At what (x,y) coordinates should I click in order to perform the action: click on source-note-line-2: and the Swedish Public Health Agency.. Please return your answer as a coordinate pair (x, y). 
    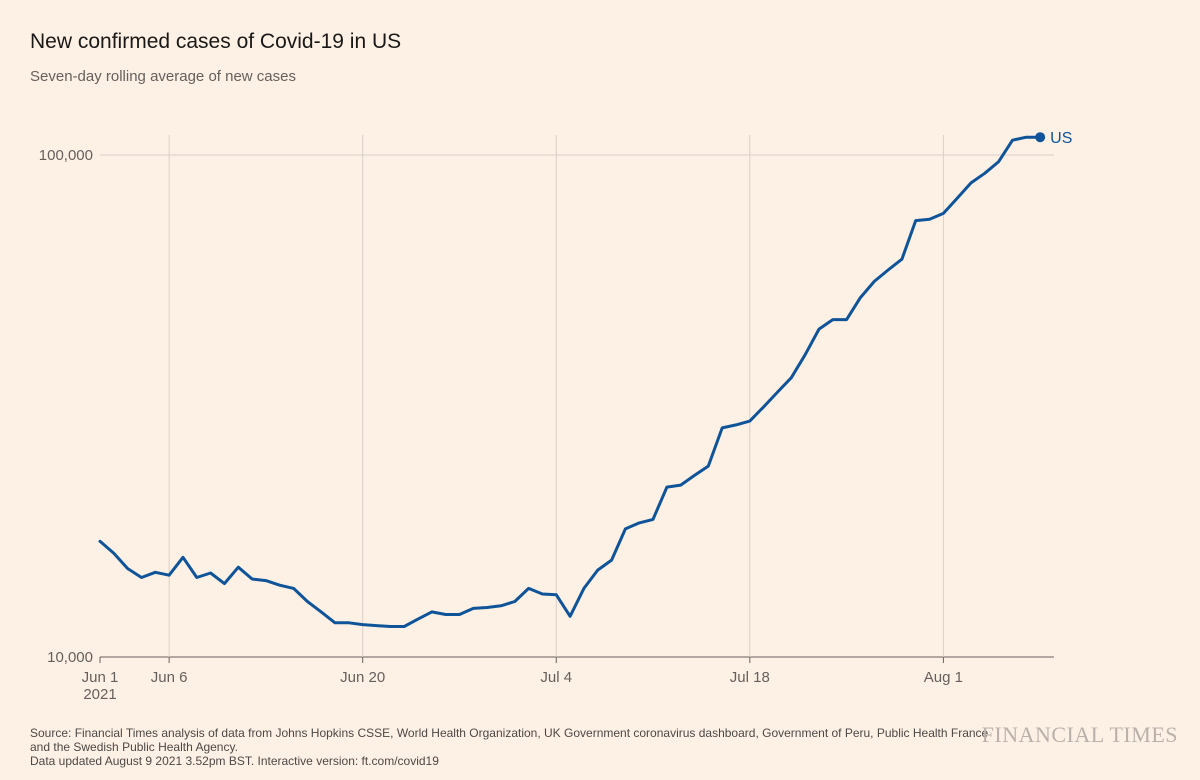
    Looking at the image, I should click on (134, 747).